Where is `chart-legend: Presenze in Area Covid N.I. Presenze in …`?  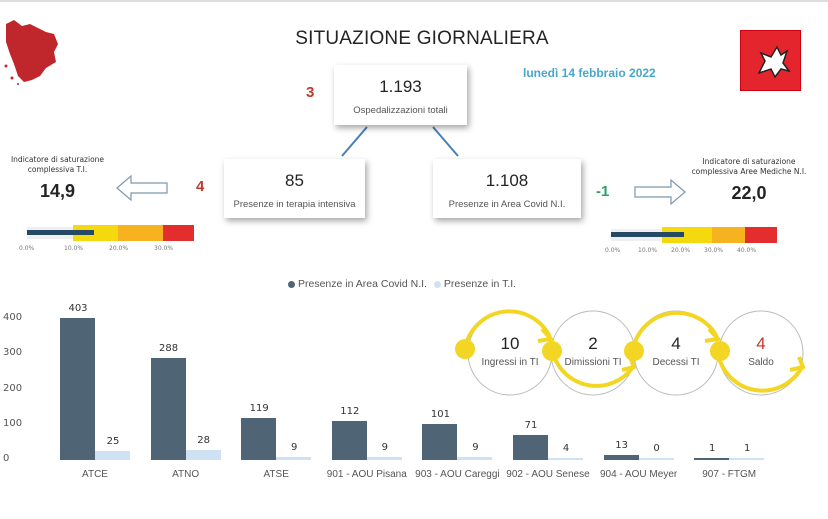
chart-legend: Presenze in Area Covid N.I. Presenze in … is located at coordinates (402, 284).